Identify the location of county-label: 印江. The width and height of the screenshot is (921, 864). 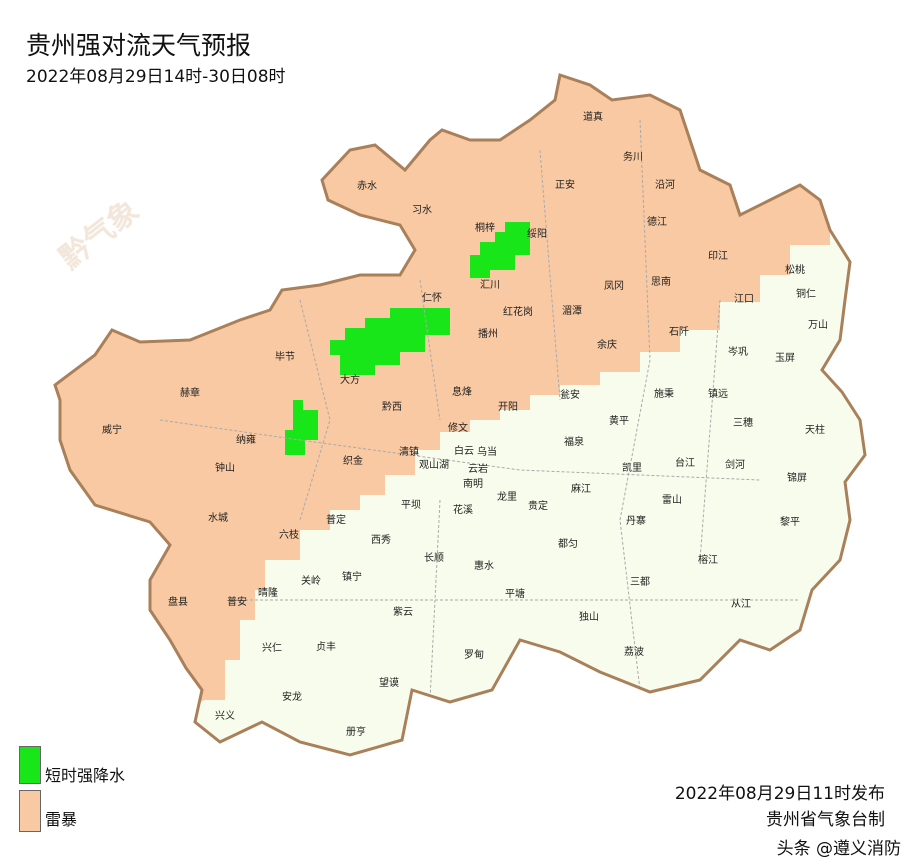
(718, 256).